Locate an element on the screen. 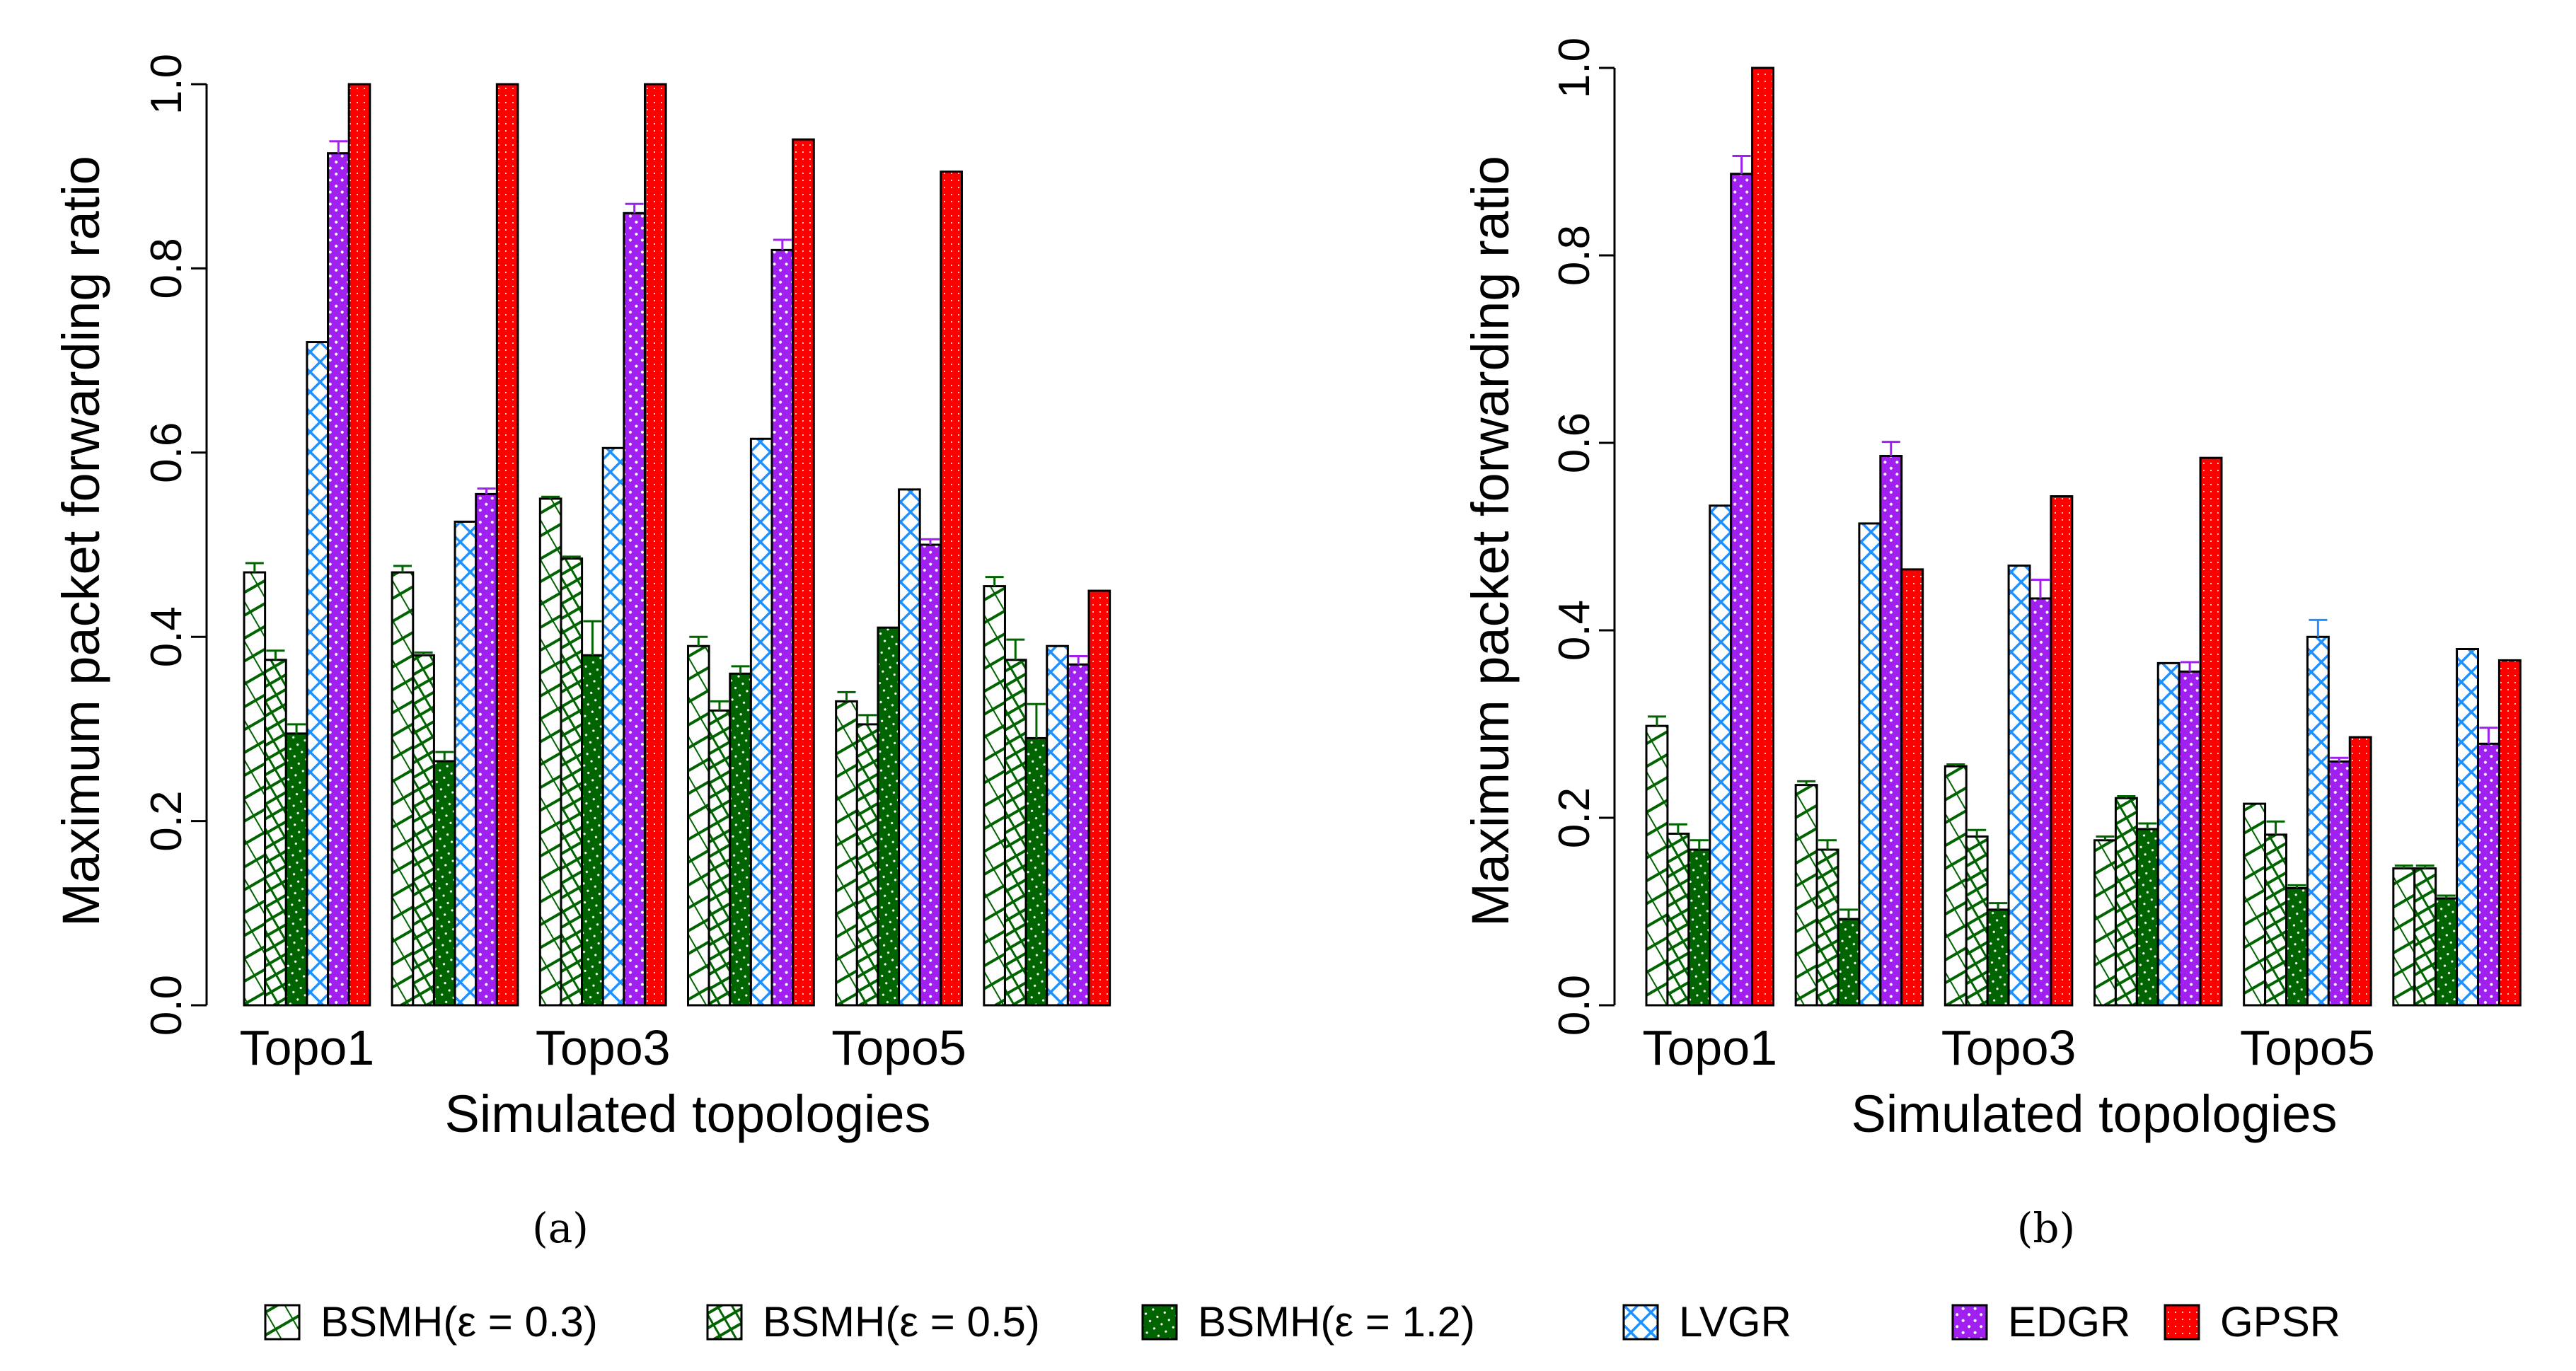 Image resolution: width=2576 pixels, height=1371 pixels. legend-label: BSMH(ε = 1.2) is located at coordinates (1336, 1322).